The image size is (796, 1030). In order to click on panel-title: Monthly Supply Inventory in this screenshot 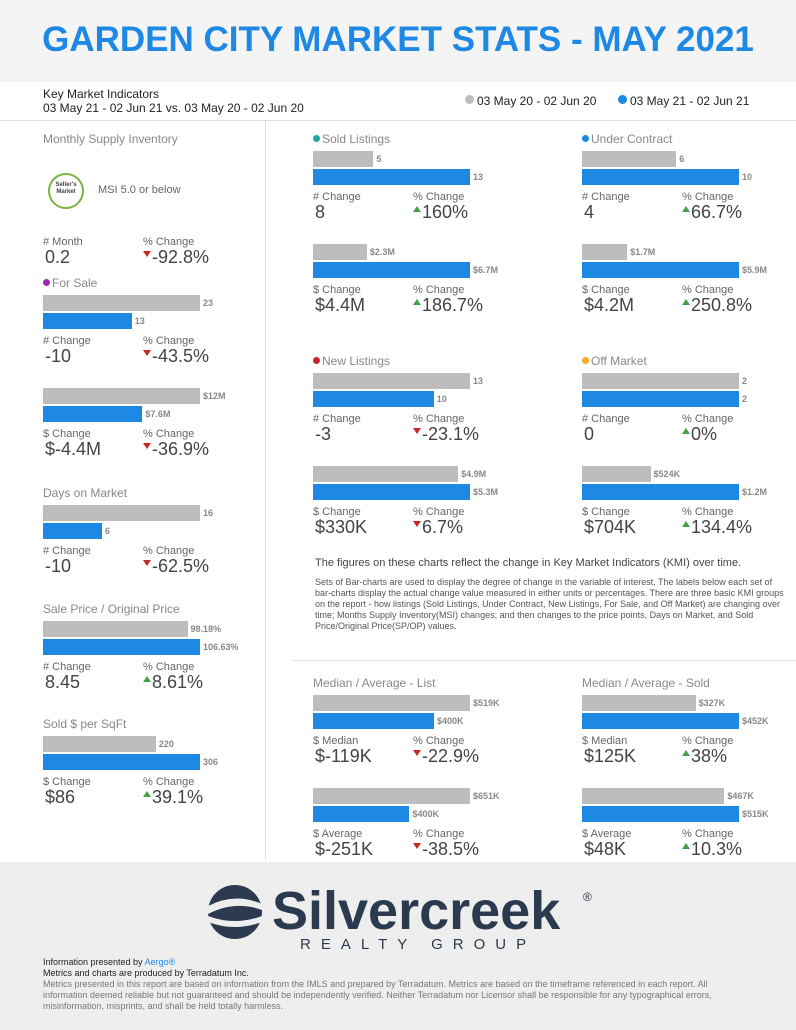, I will do `click(110, 139)`.